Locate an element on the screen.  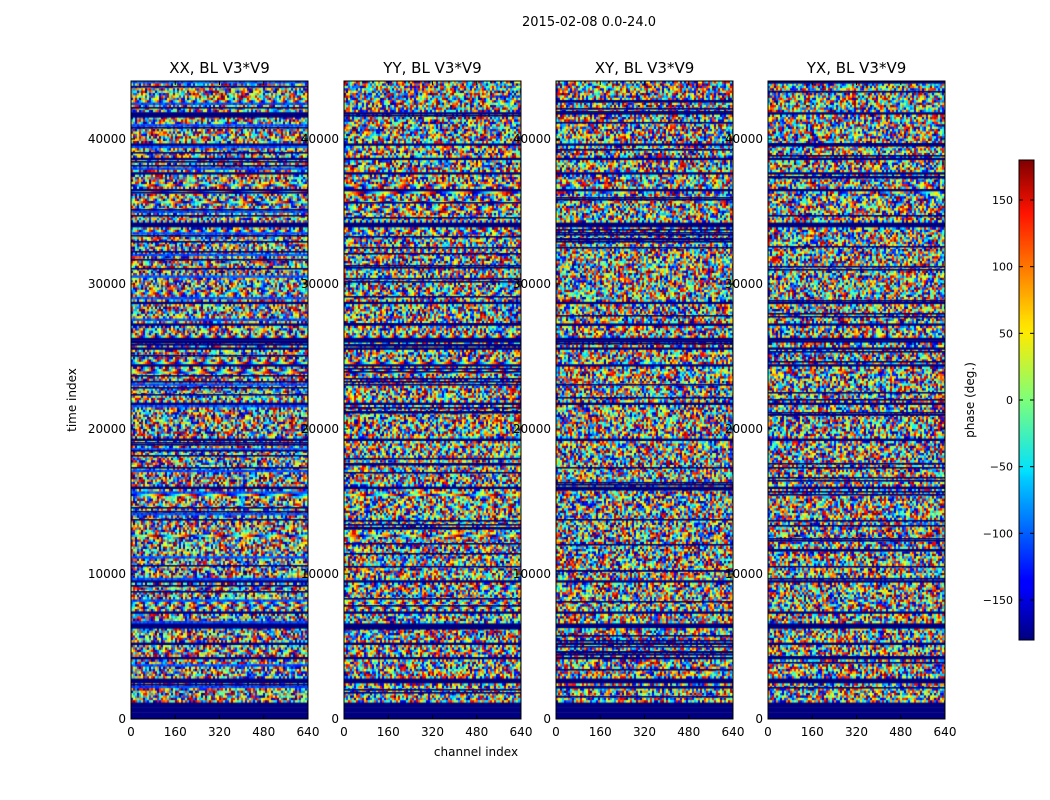
colorbar-tick-label: 50 is located at coordinates (1006, 333).